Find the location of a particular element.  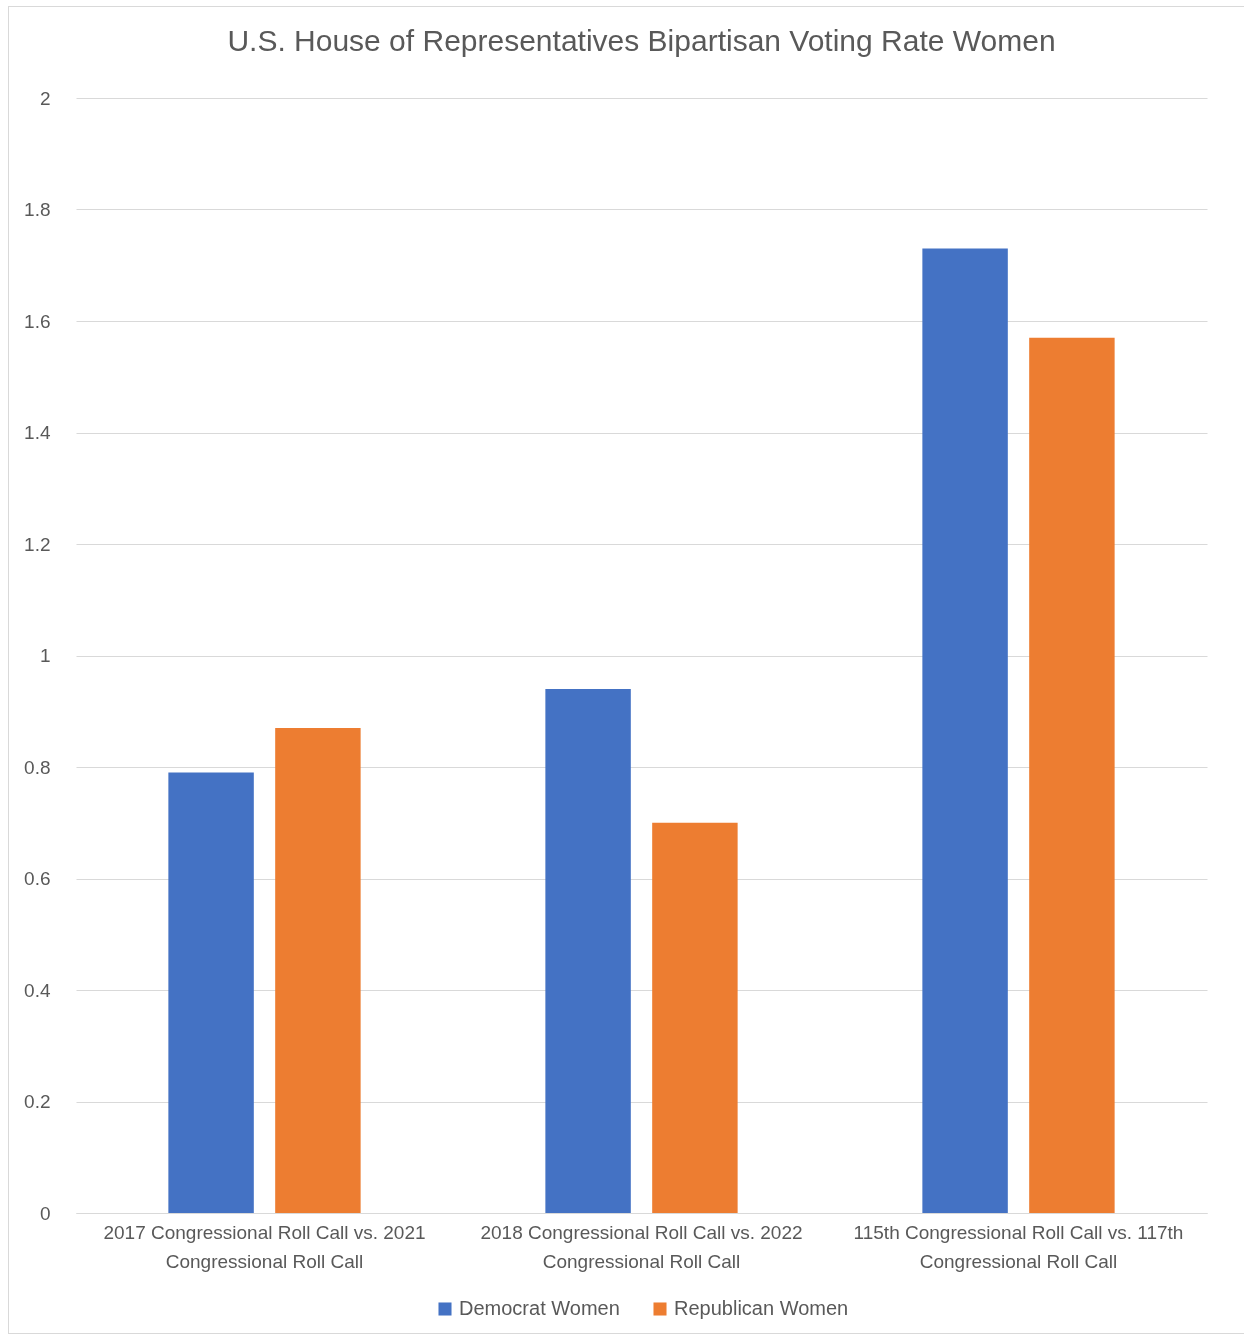

y-tick-label: 1 is located at coordinates (45, 655).